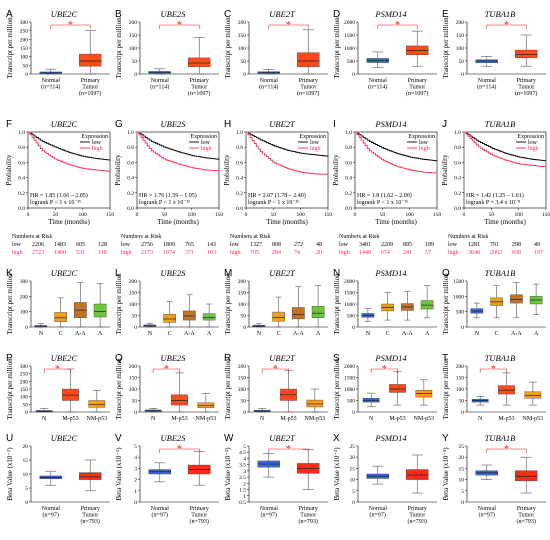  What do you see at coordinates (69, 146) in the screenshot?
I see `km-curve-low` at bounding box center [69, 146].